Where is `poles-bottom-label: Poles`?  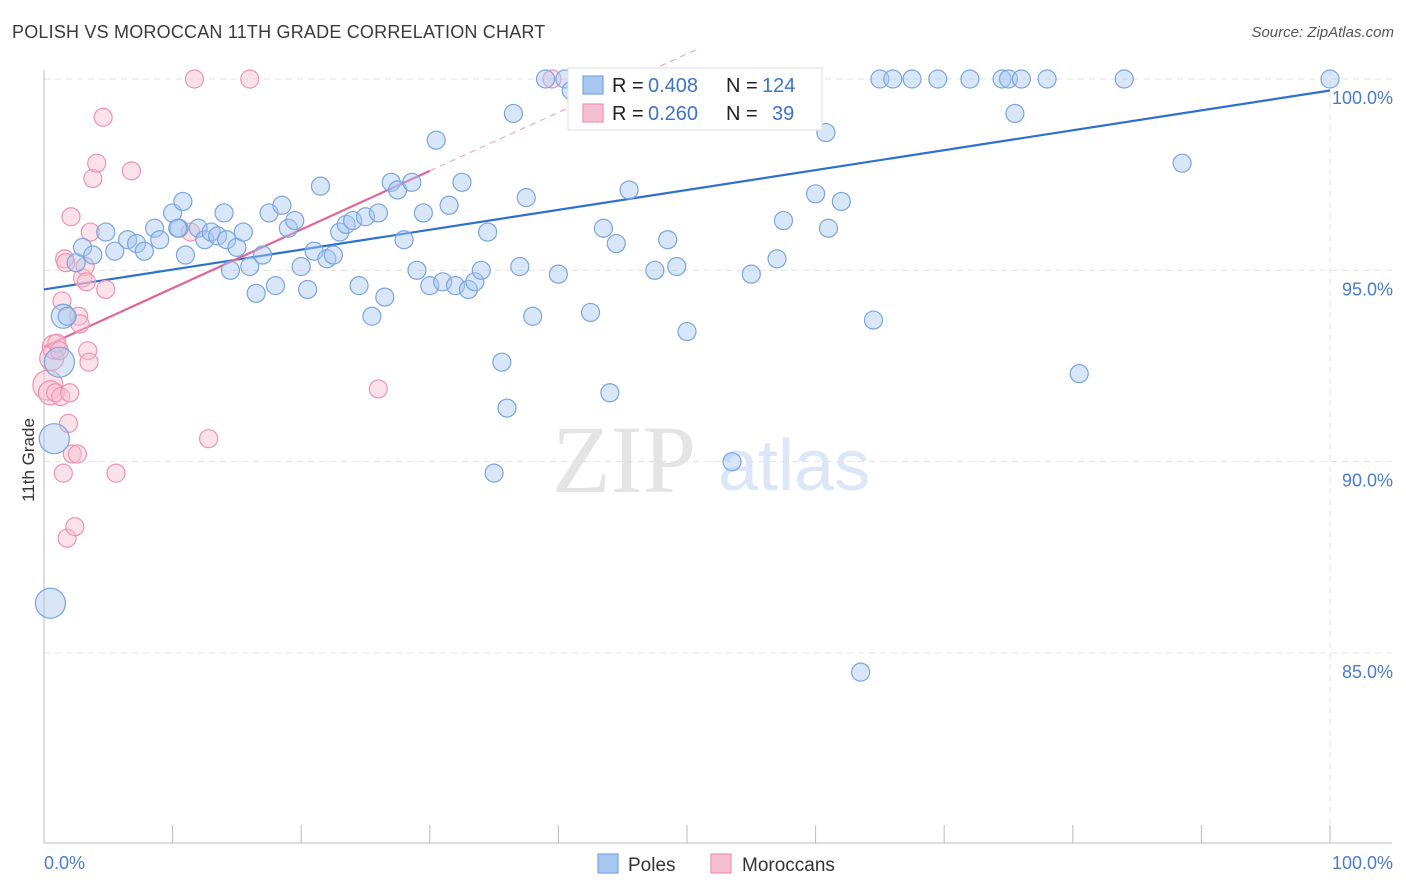 poles-bottom-label: Poles is located at coordinates (652, 865).